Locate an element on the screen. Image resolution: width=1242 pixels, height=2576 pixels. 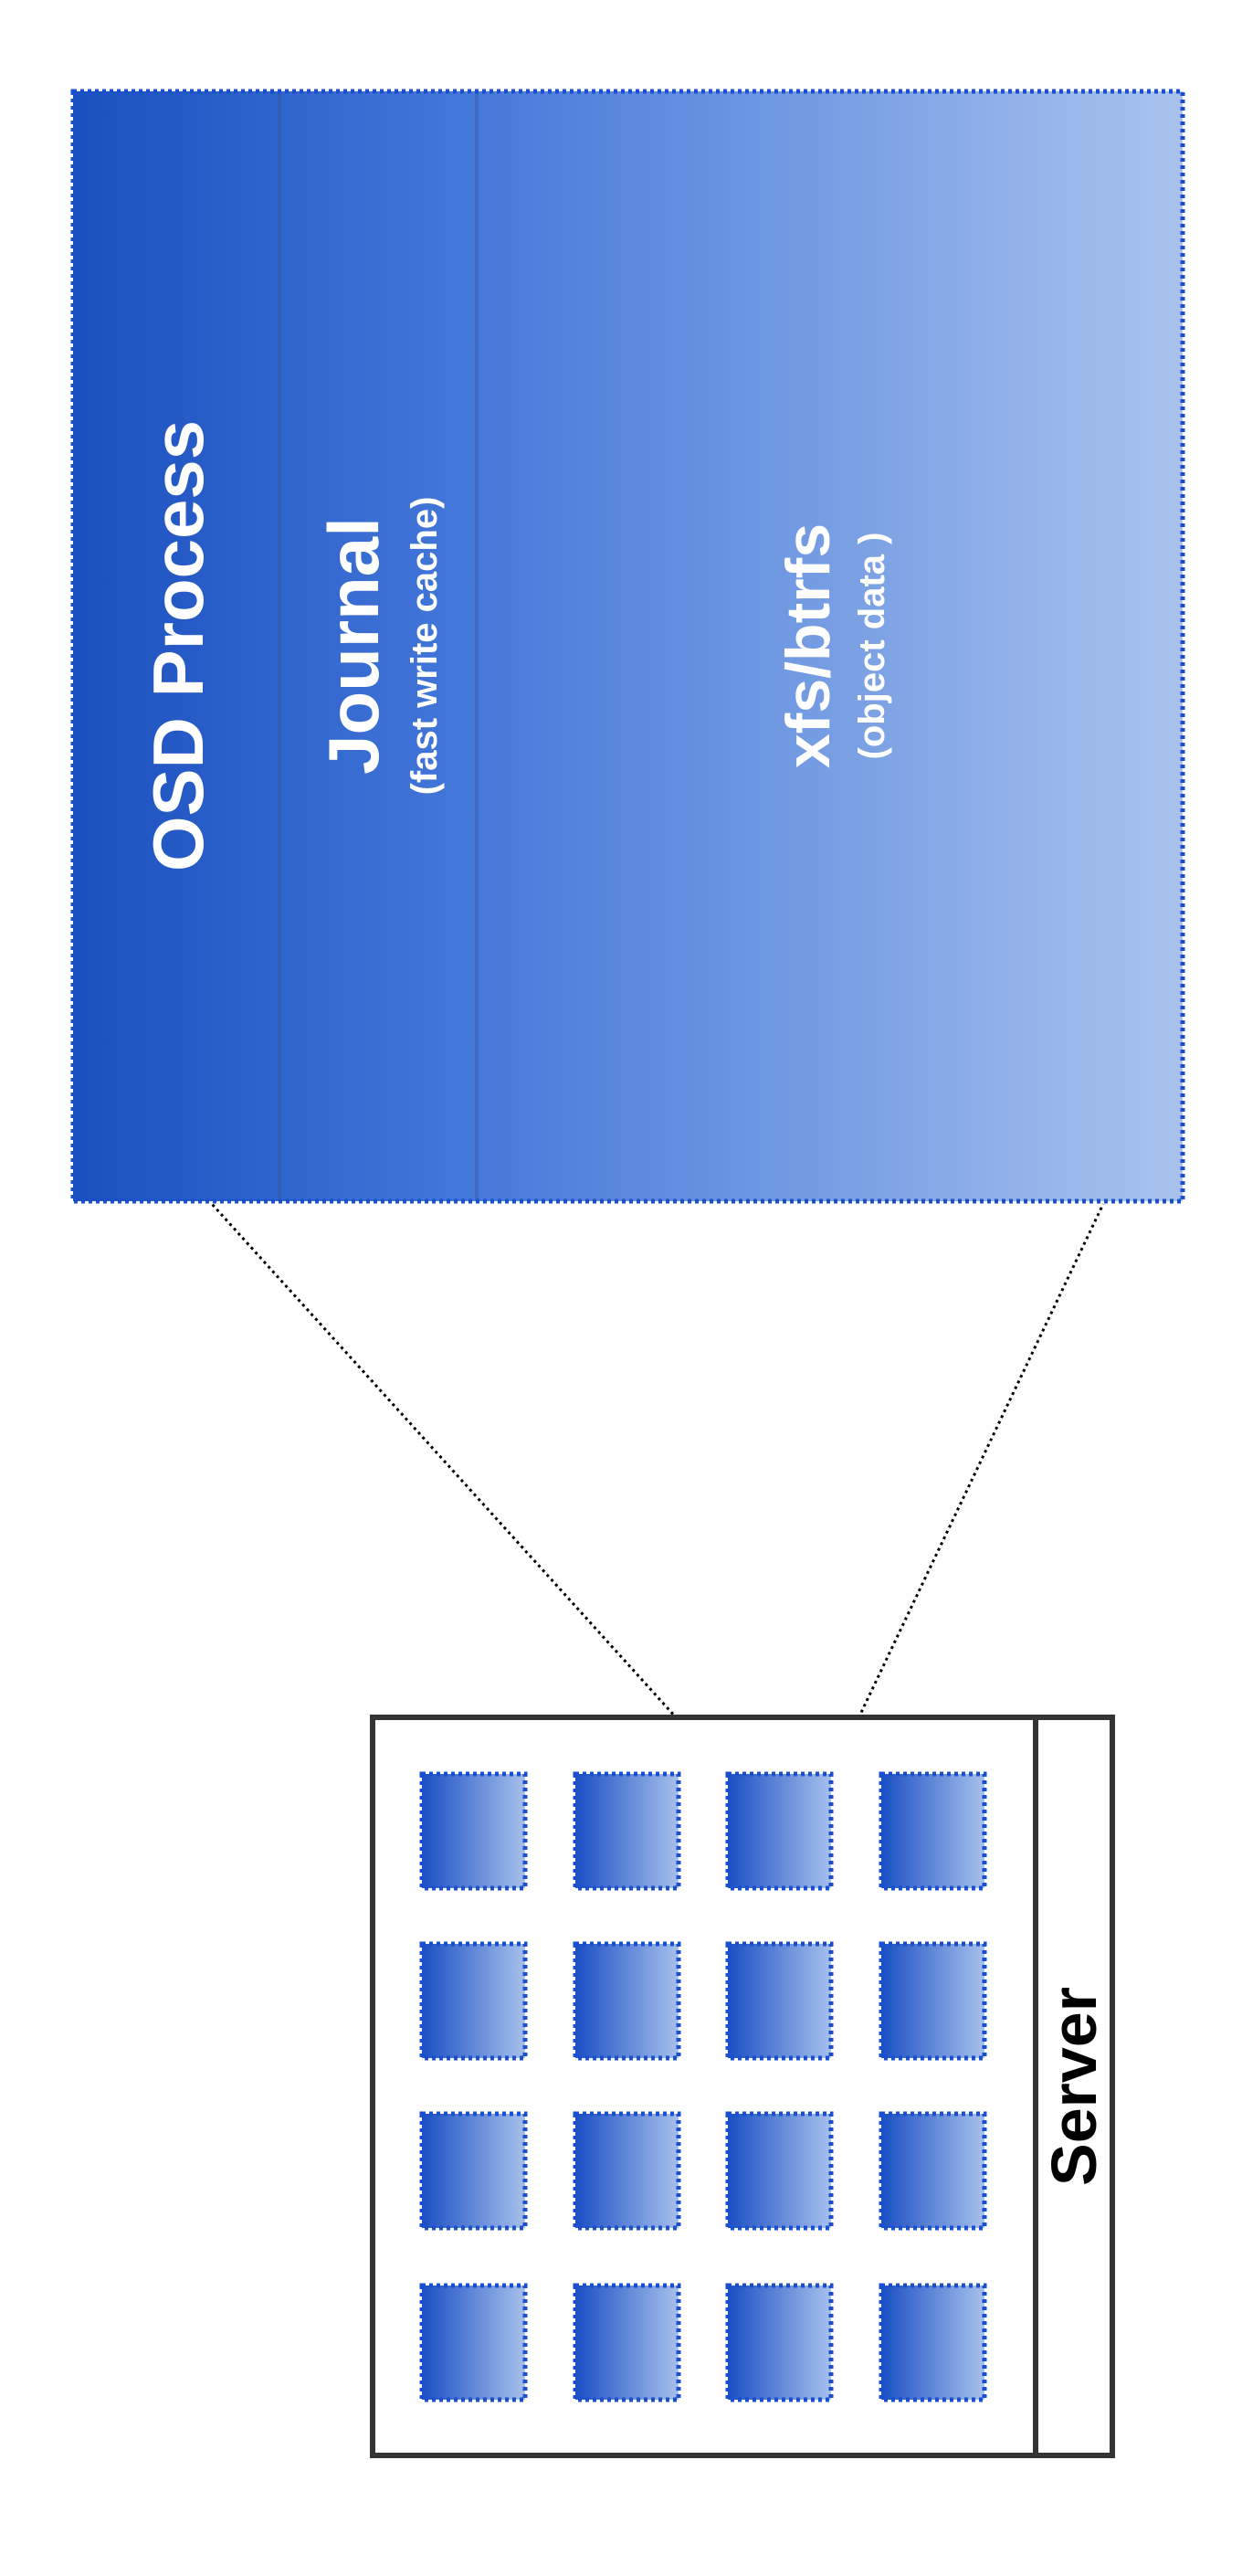
osd-disk-r4-c3 is located at coordinates (779, 2342).